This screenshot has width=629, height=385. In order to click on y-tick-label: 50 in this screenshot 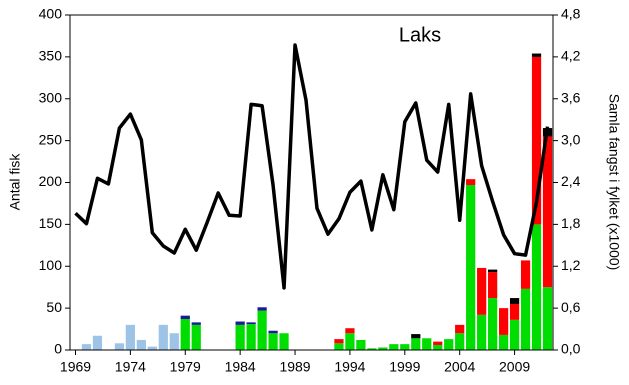, I will do `click(54, 307)`.